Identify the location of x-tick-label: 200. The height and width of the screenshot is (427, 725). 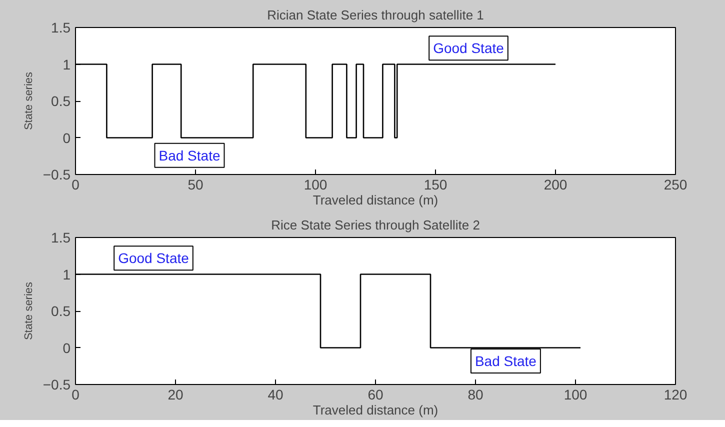
(556, 184).